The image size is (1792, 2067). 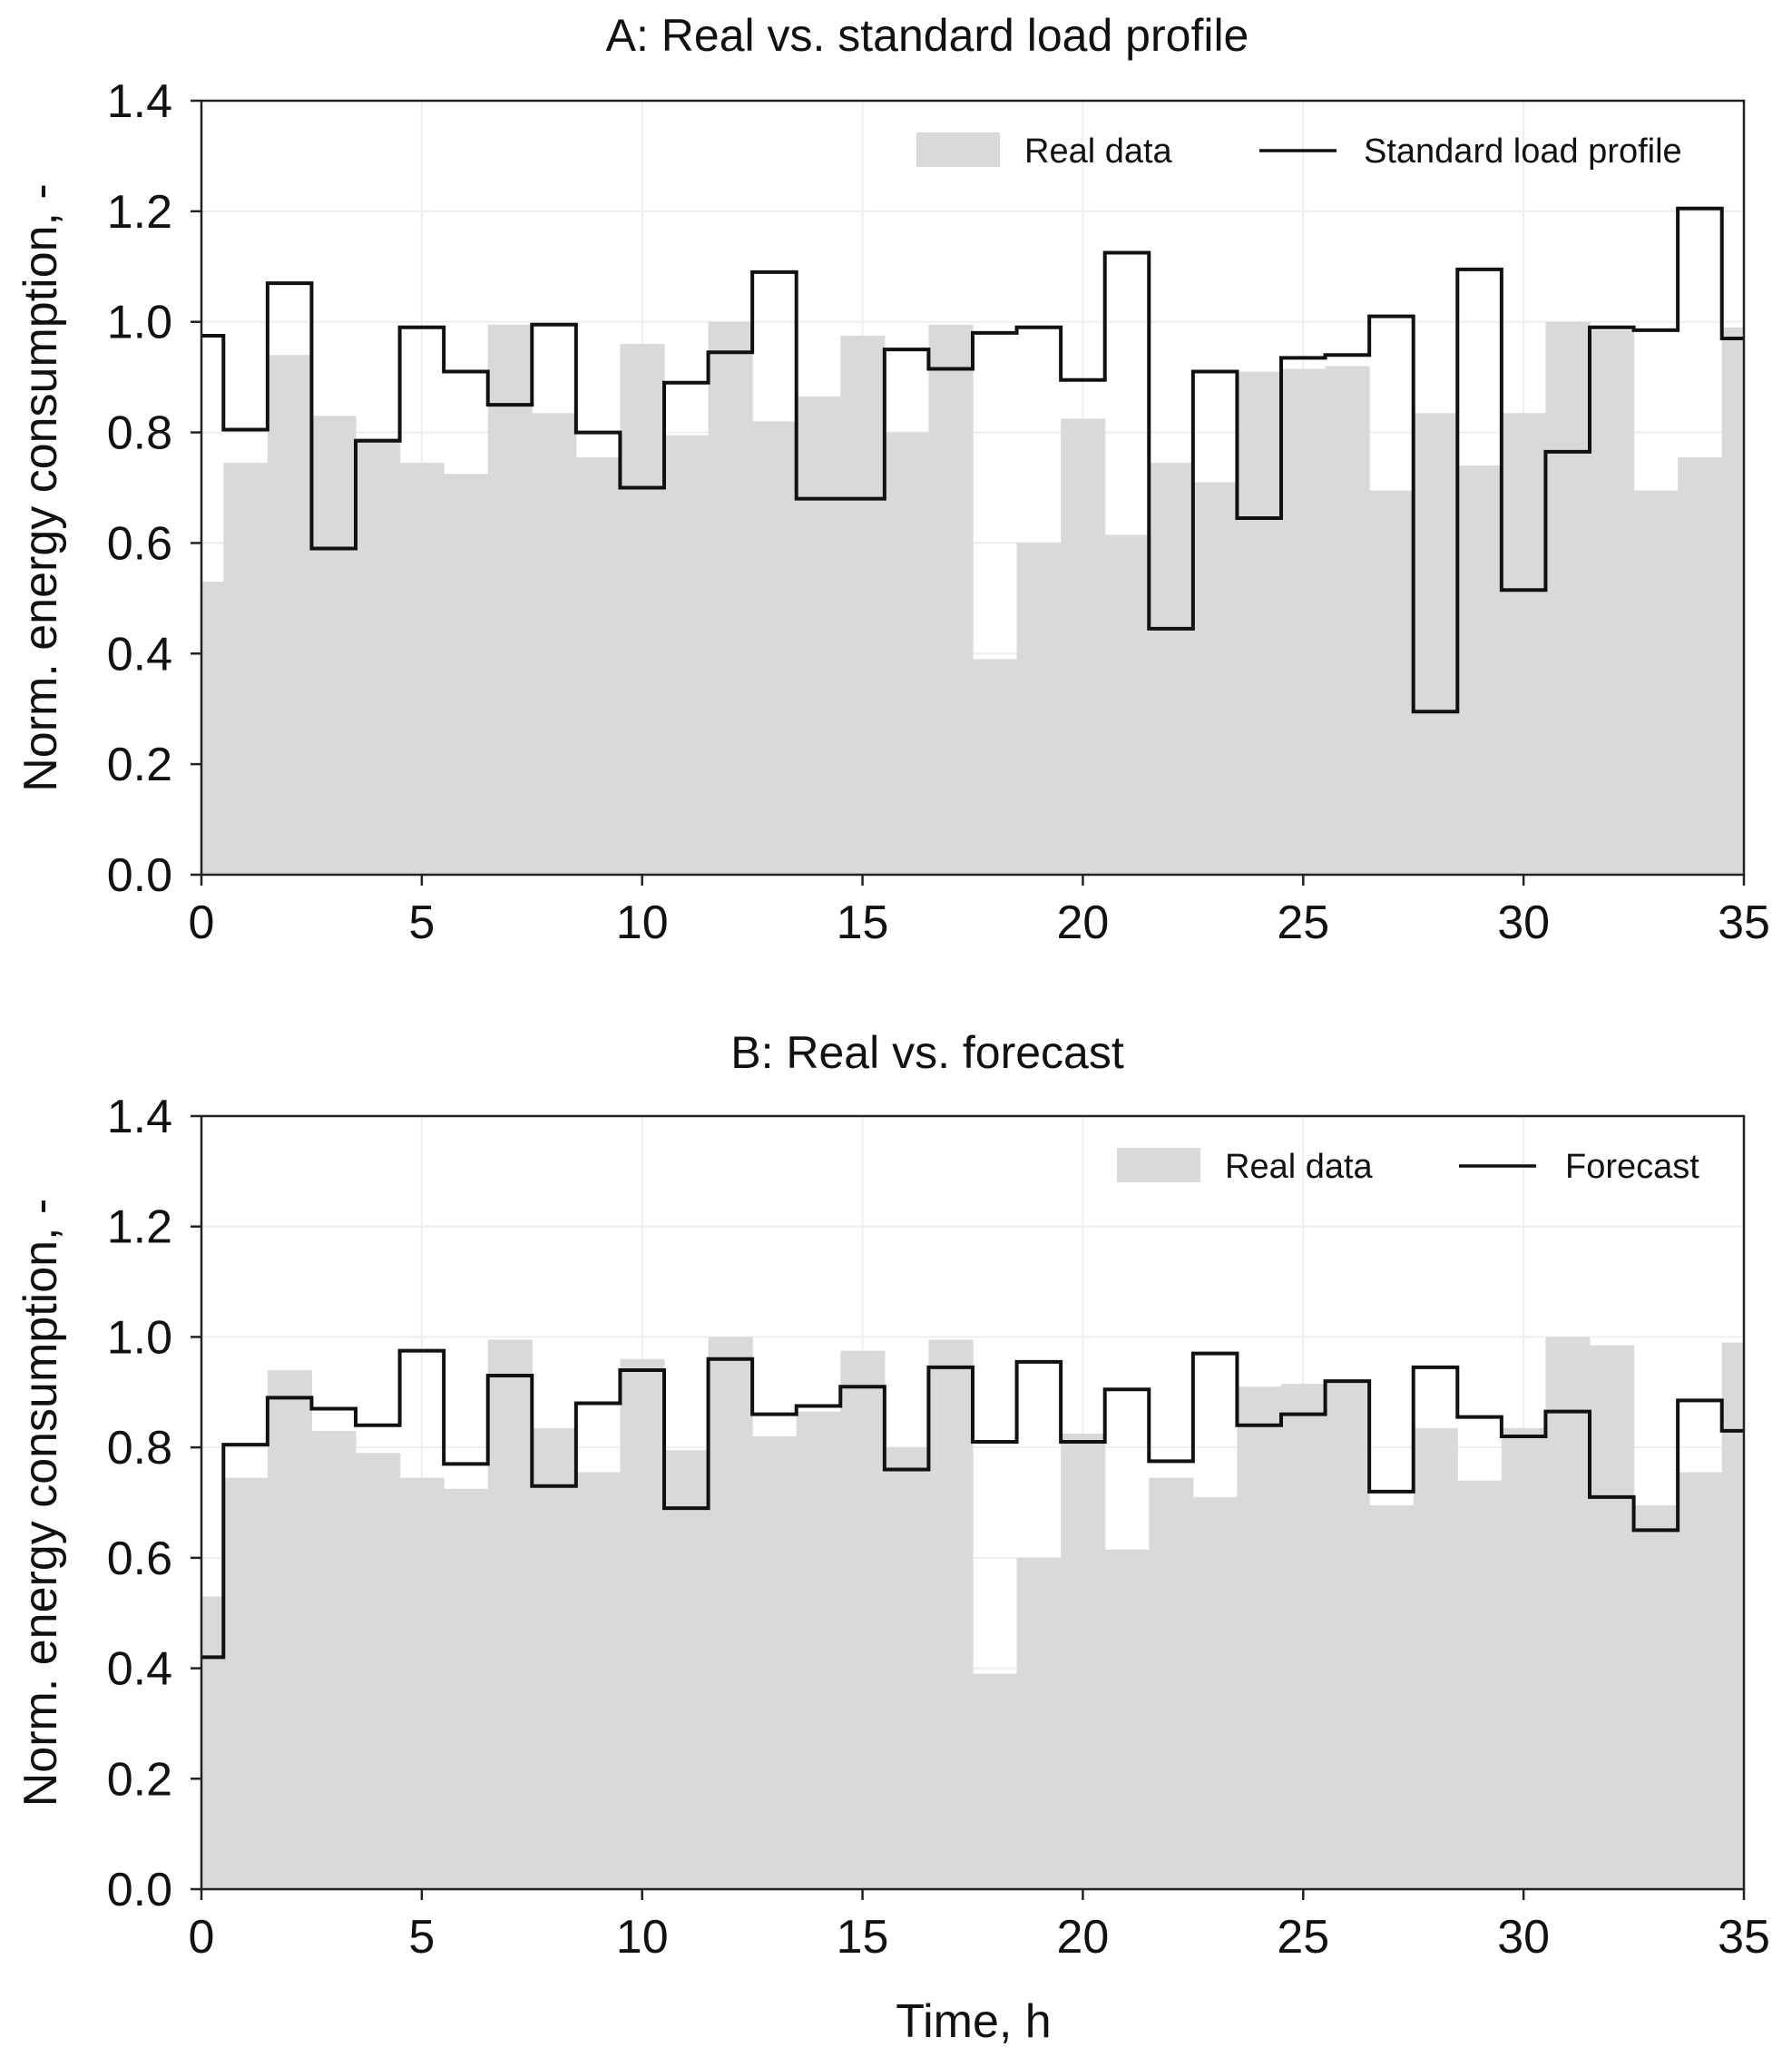 What do you see at coordinates (643, 922) in the screenshot?
I see `x-tick-label: 10` at bounding box center [643, 922].